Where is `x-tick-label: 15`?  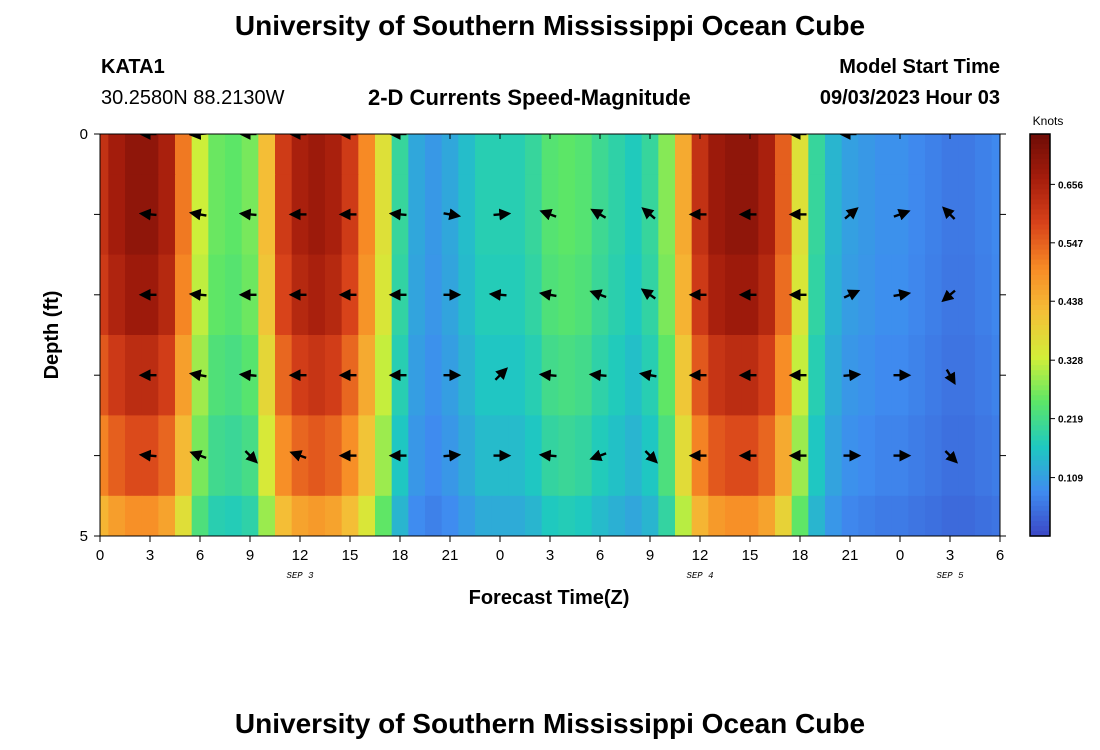
x-tick-label: 15 is located at coordinates (750, 555).